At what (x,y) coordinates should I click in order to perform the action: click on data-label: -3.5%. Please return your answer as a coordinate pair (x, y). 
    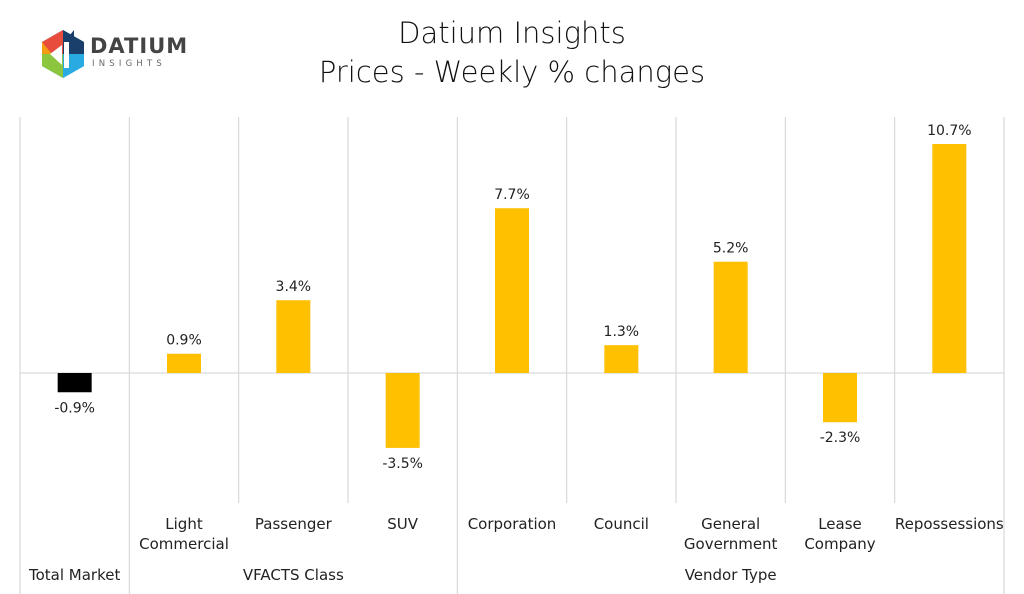
    Looking at the image, I should click on (402, 464).